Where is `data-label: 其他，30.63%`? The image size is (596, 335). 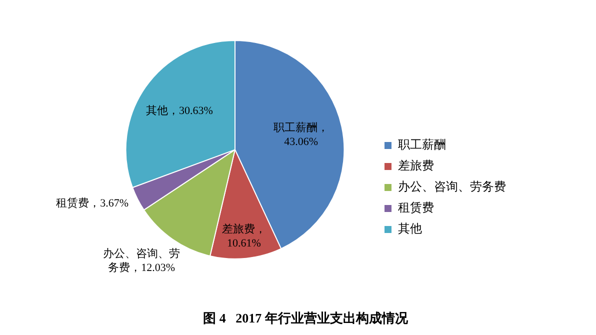
data-label: 其他，30.63% is located at coordinates (179, 110).